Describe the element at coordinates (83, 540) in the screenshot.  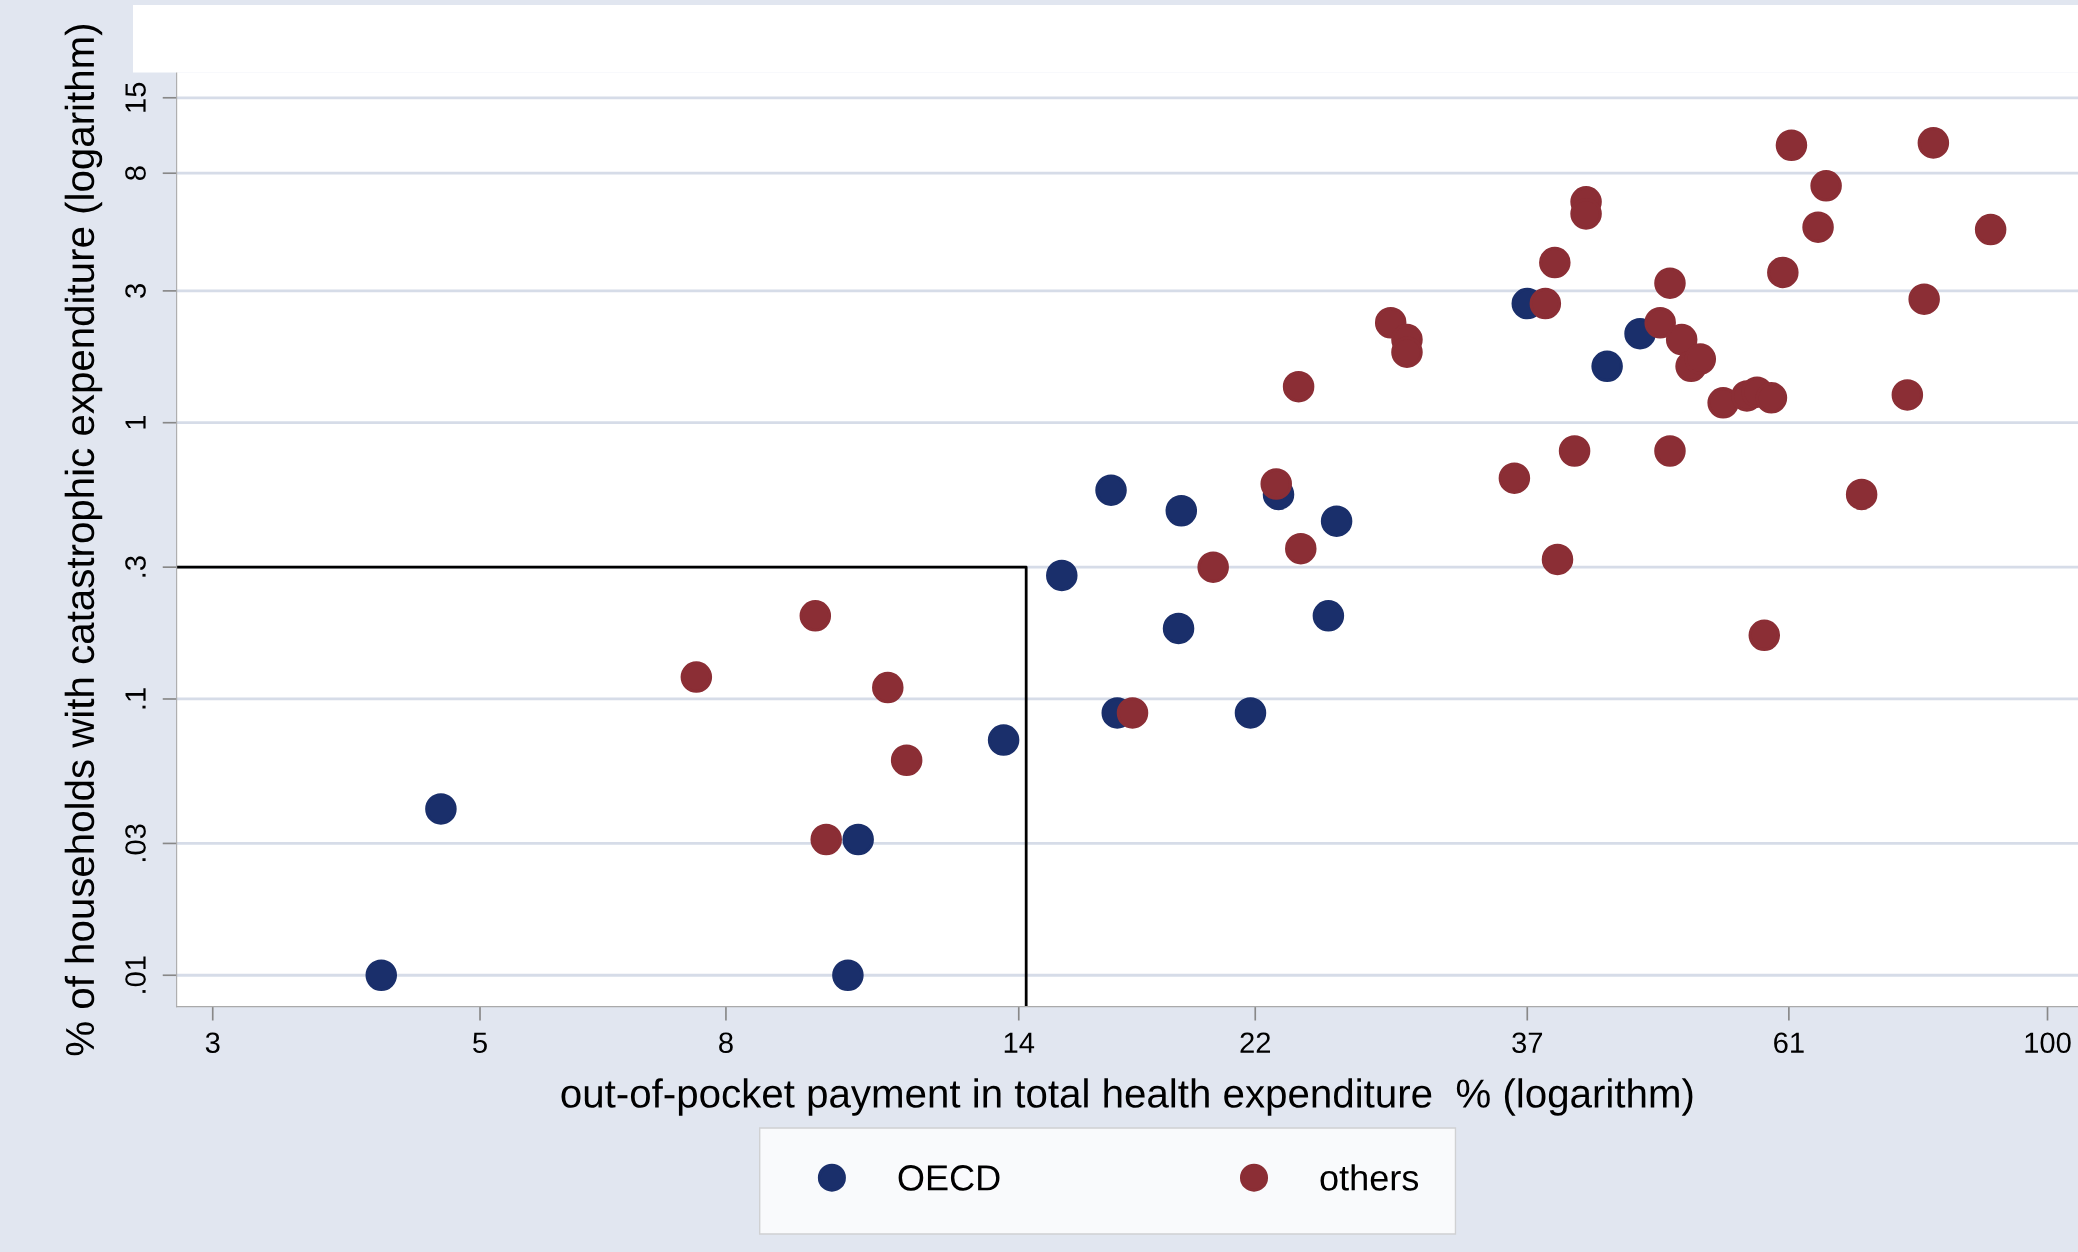
I see `y-axis-title: % of households with catastrophic expenditure (logarithm)` at that location.